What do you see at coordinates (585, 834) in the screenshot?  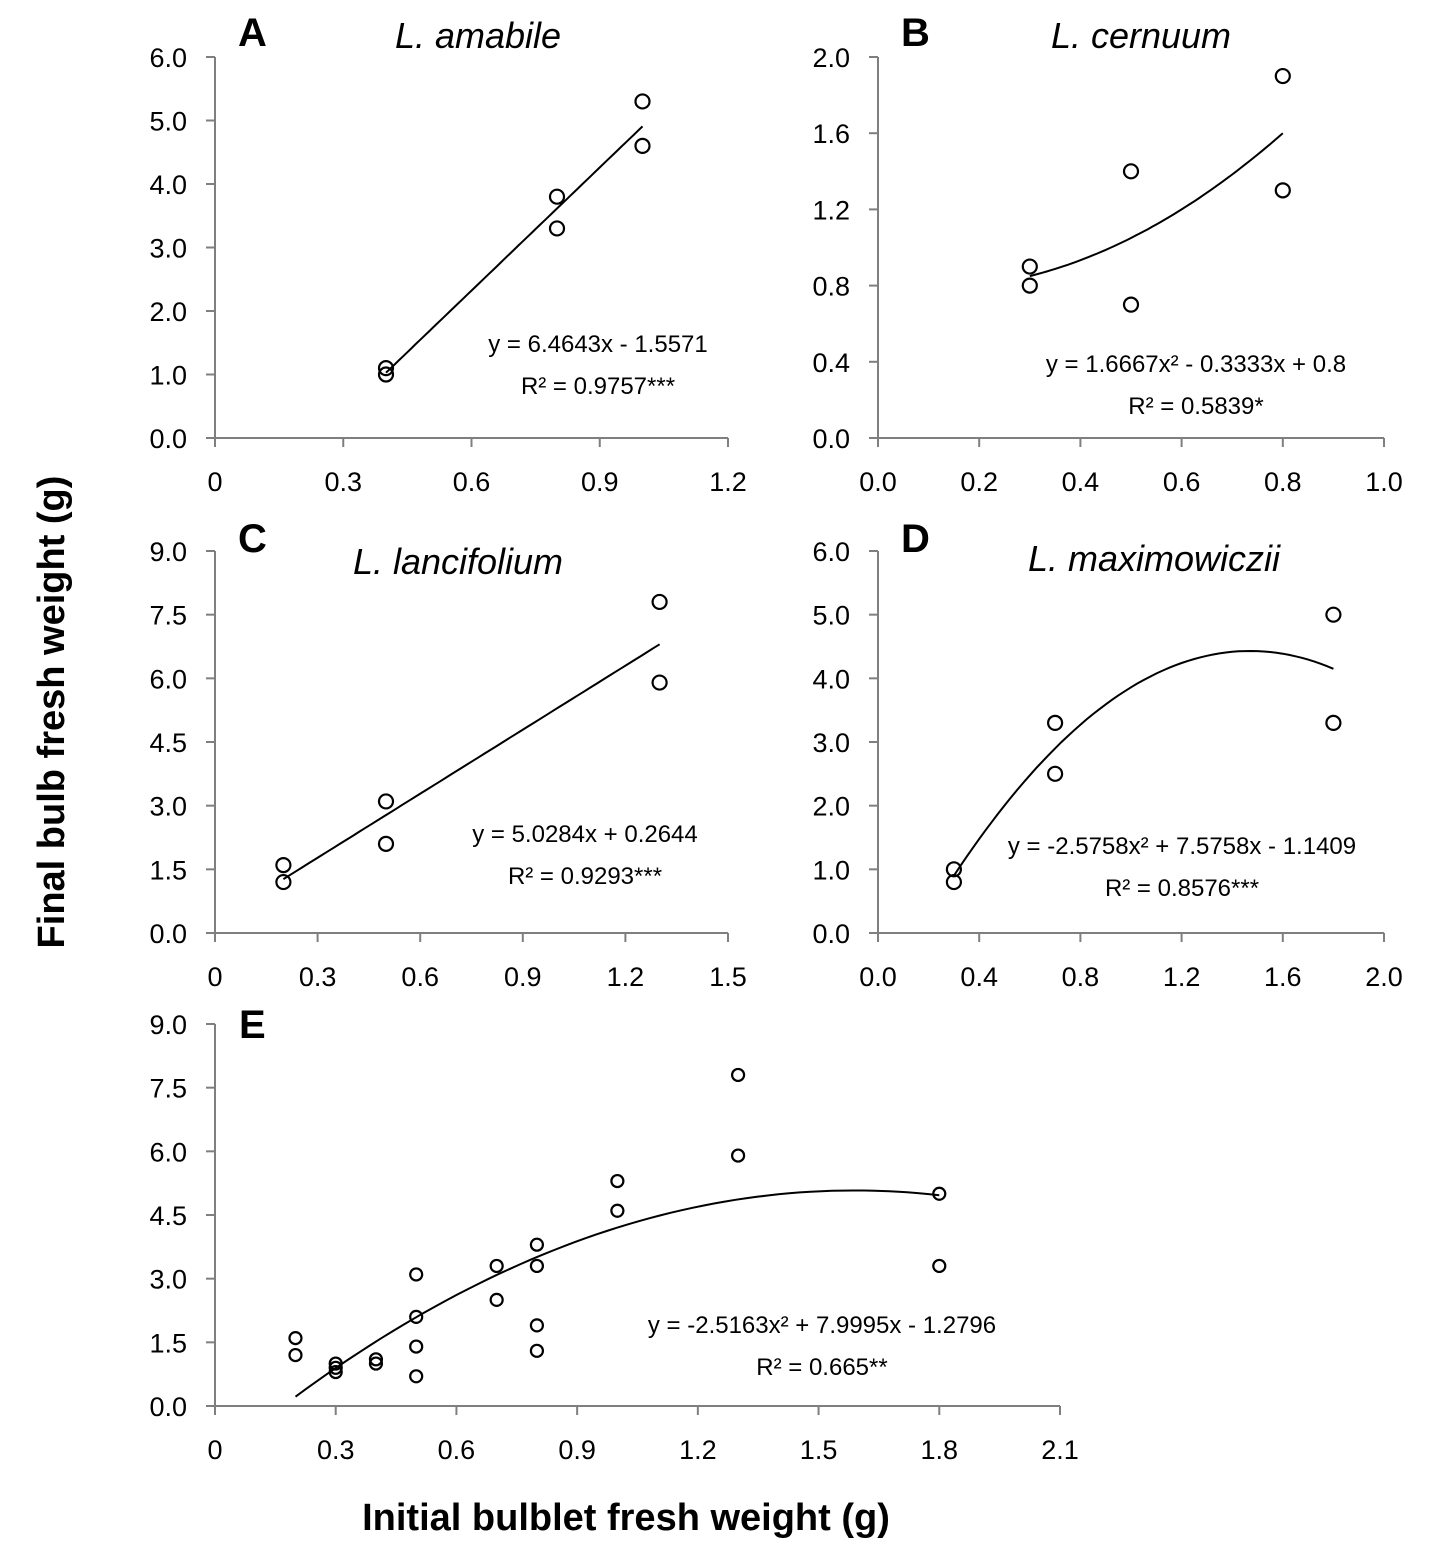 I see `regression-equation: y = 5.0284x + 0.2644` at bounding box center [585, 834].